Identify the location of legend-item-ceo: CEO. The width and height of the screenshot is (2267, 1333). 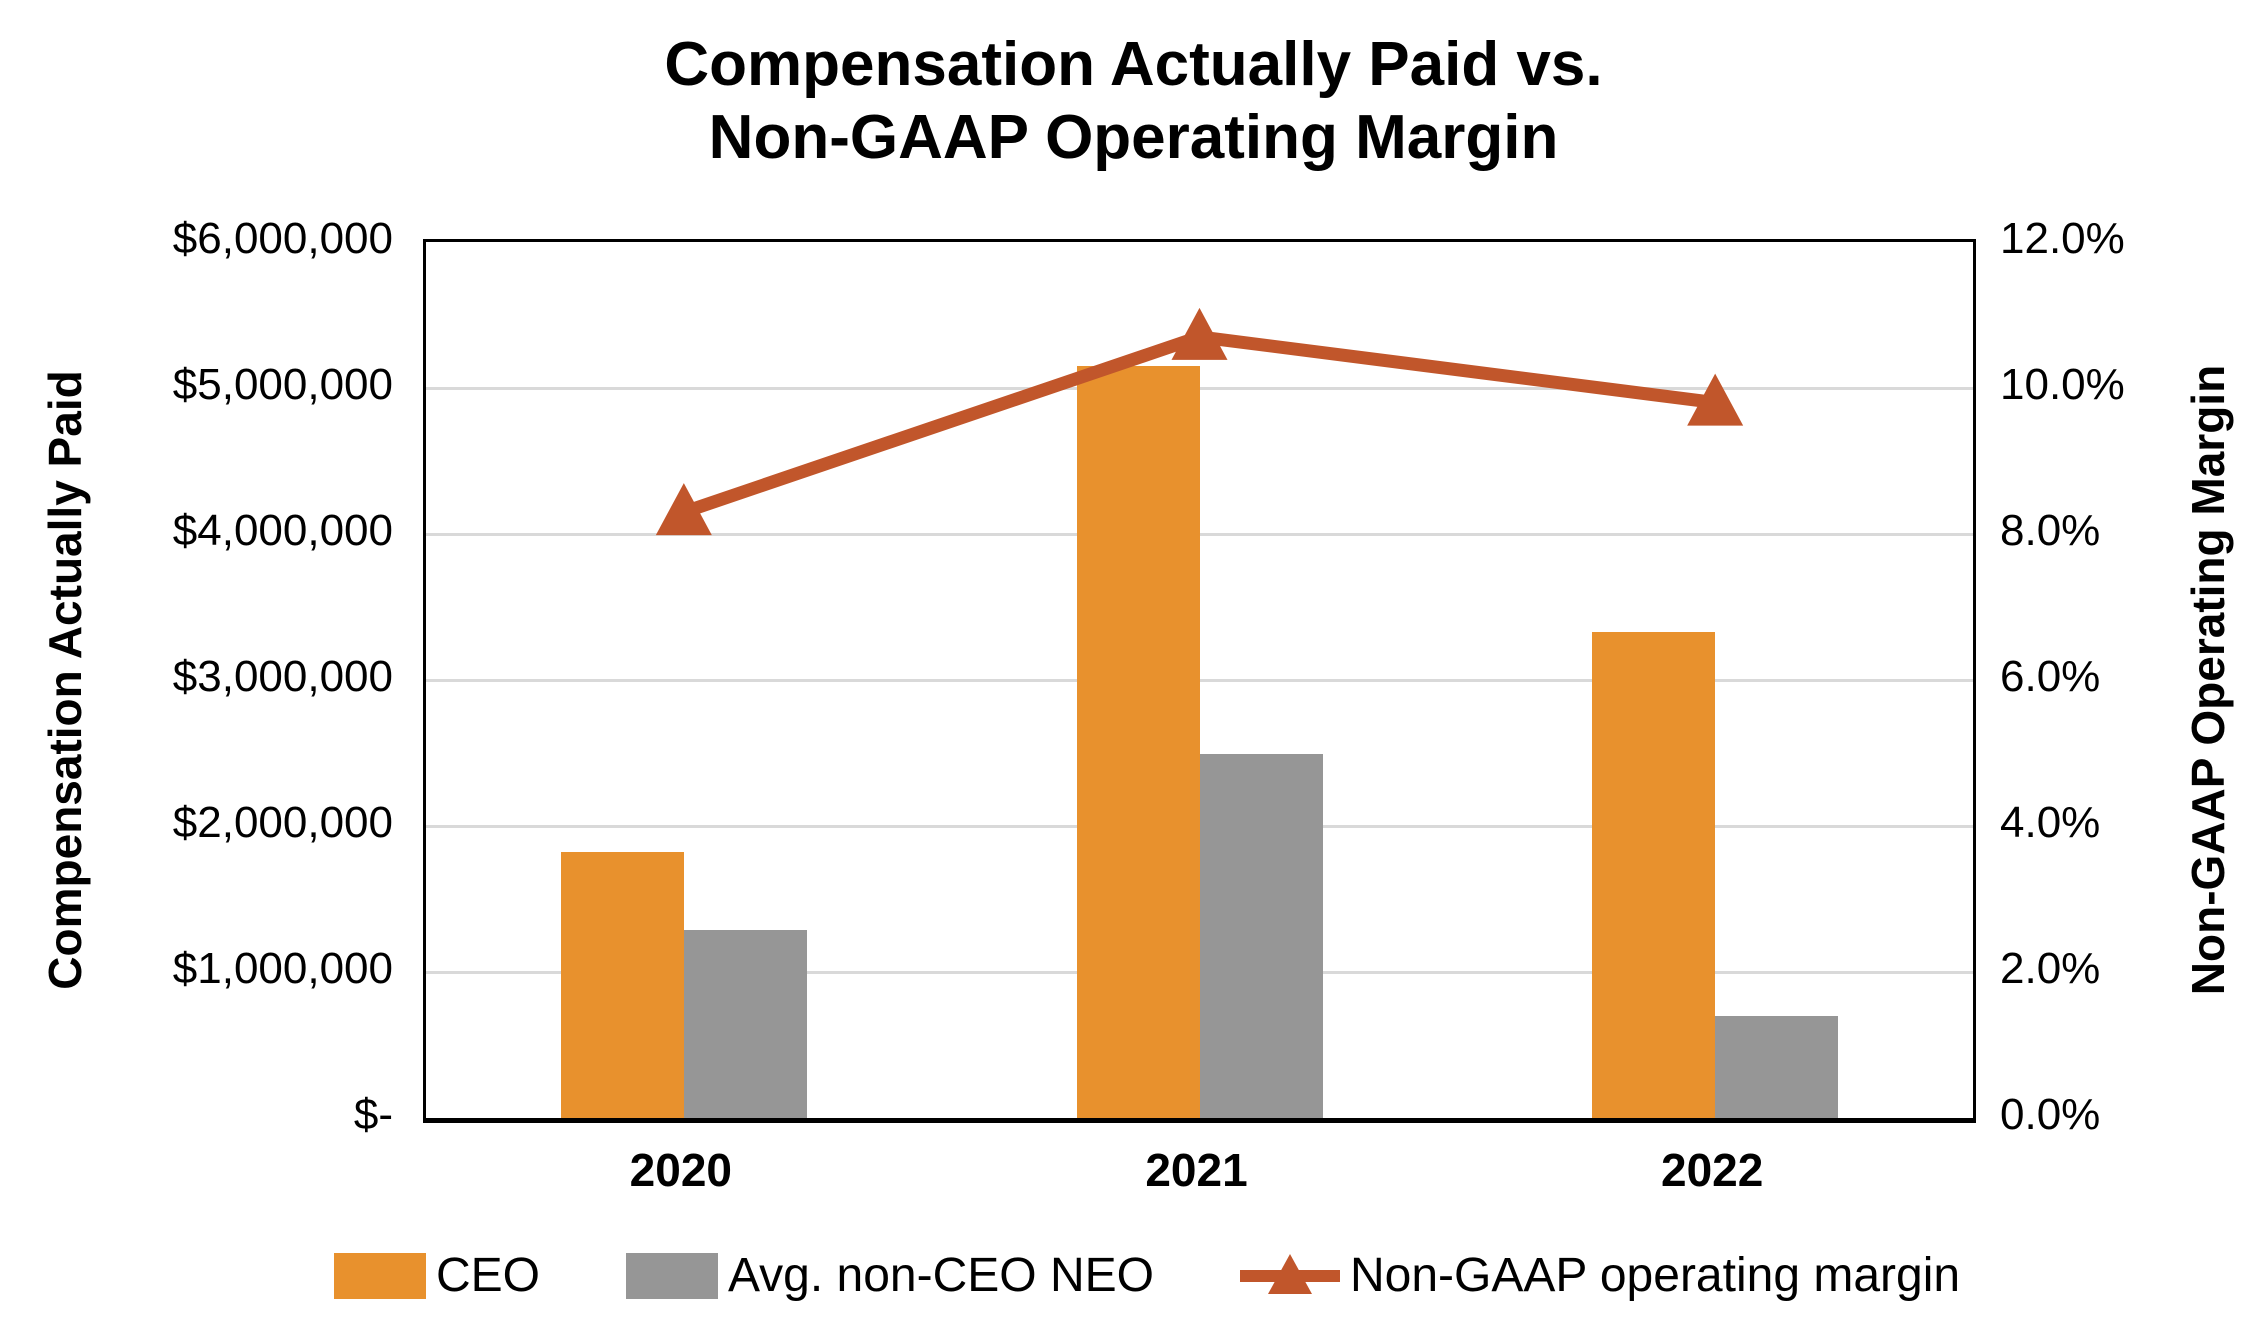
(437, 1276).